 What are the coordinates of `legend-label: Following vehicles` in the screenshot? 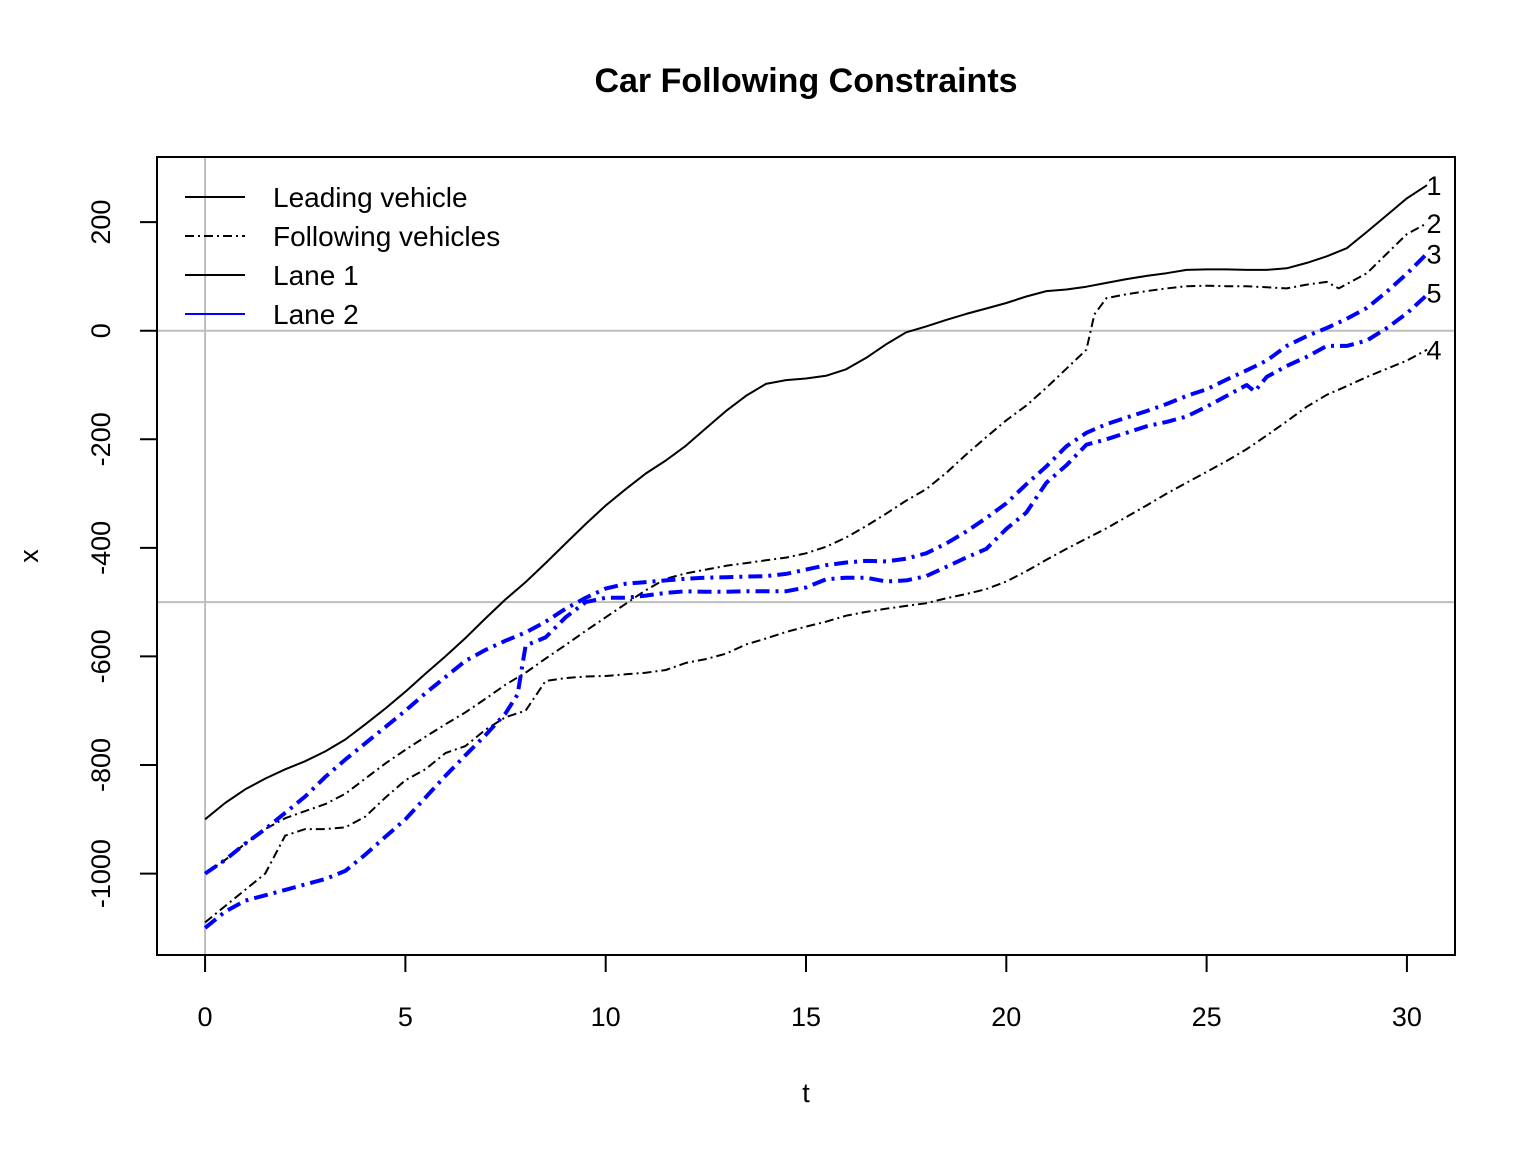 It's located at (386, 236).